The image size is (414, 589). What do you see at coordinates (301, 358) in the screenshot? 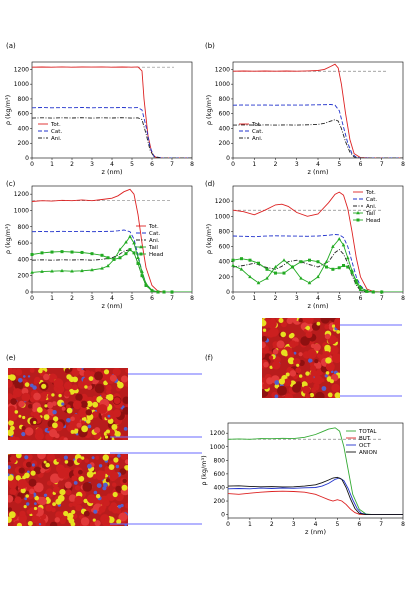
I see `snapshot-beads` at bounding box center [301, 358].